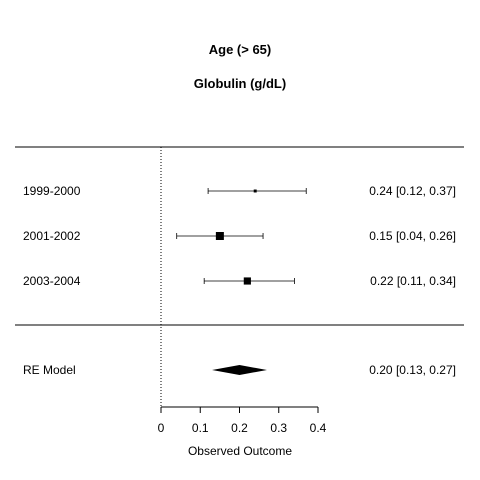  What do you see at coordinates (412, 191) in the screenshot?
I see `study-ci-text: 0.24 [0.12, 0.37]` at bounding box center [412, 191].